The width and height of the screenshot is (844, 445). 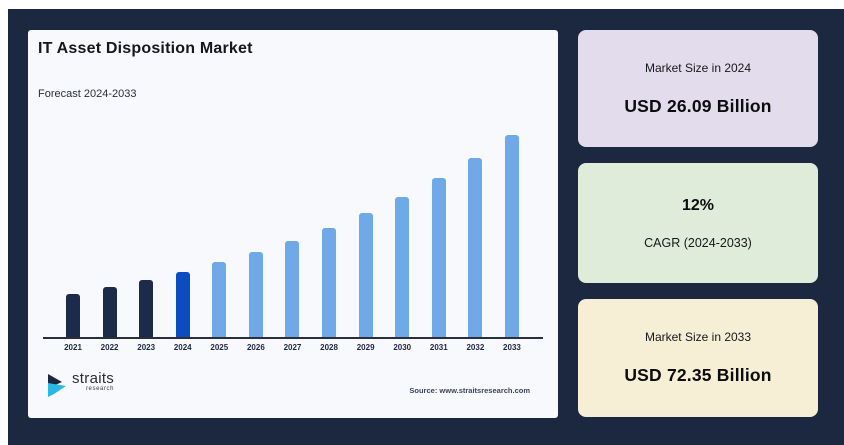 What do you see at coordinates (698, 105) in the screenshot?
I see `stat-card-value: USD 26.09 Billion` at bounding box center [698, 105].